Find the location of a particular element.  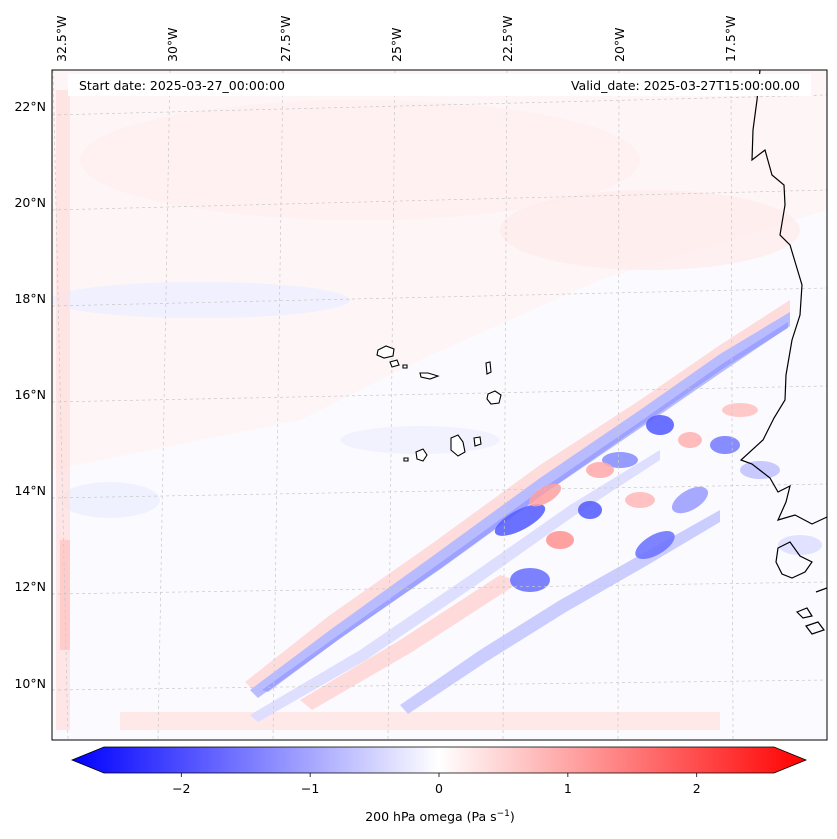

colorbar-tick-label: −2 is located at coordinates (181, 788).